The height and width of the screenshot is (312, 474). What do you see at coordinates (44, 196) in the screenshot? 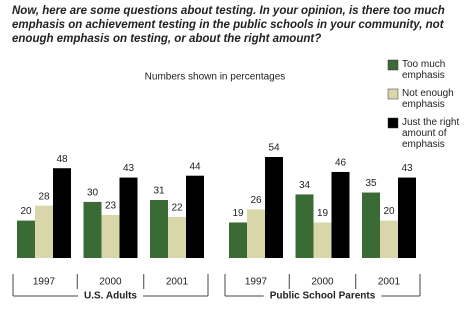
I see `data-label: 28` at bounding box center [44, 196].